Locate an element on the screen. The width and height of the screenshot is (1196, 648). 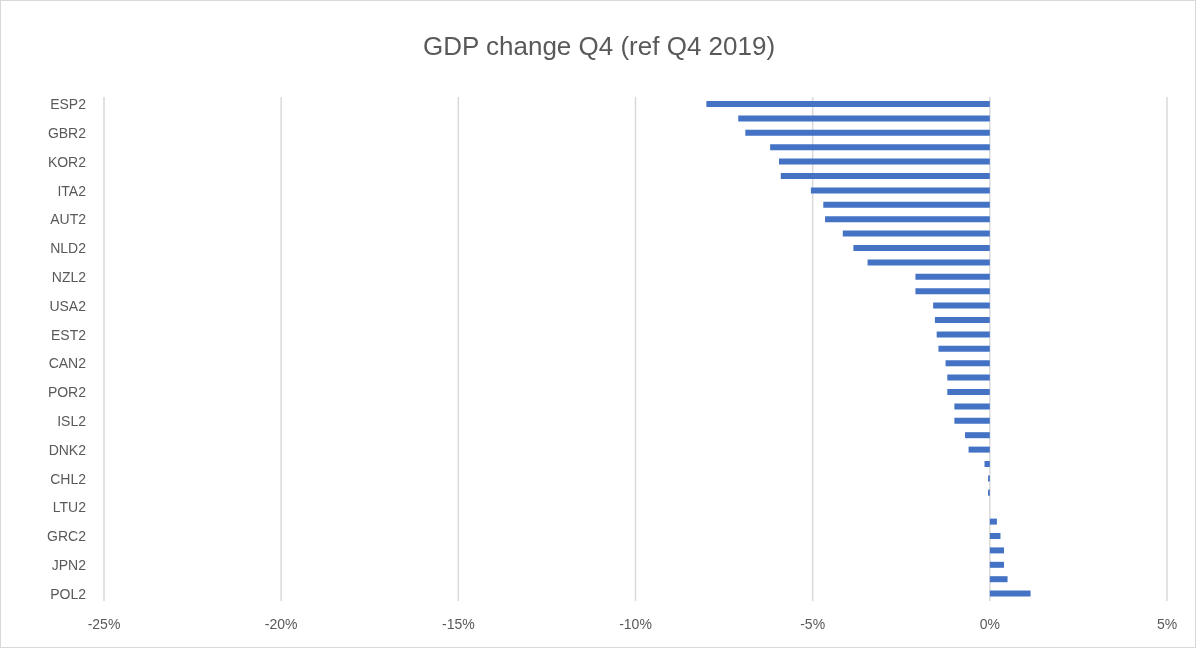
chart-title: GDP change Q4 (ref Q4 2019) is located at coordinates (599, 46).